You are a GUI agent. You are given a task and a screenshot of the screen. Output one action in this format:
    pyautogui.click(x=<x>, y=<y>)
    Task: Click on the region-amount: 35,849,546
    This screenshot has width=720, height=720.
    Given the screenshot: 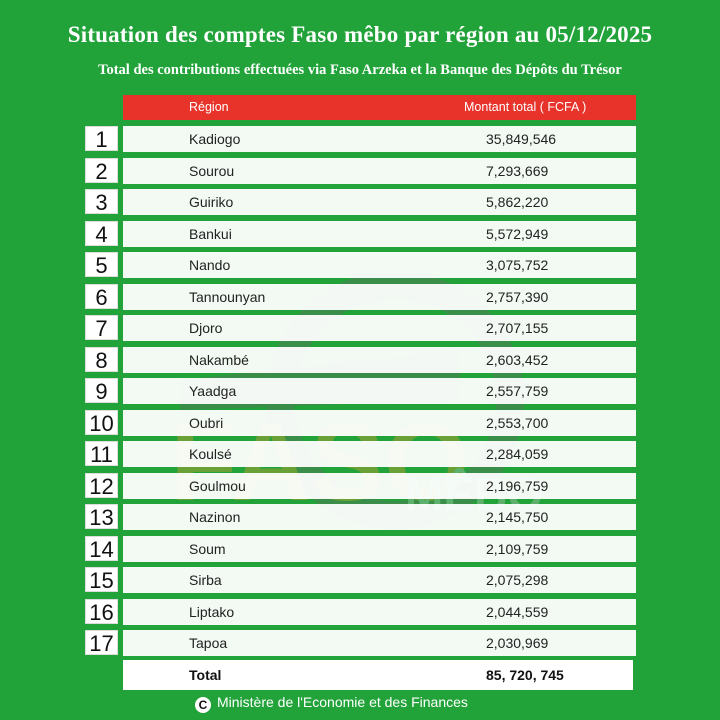 What is the action you would take?
    pyautogui.click(x=521, y=139)
    